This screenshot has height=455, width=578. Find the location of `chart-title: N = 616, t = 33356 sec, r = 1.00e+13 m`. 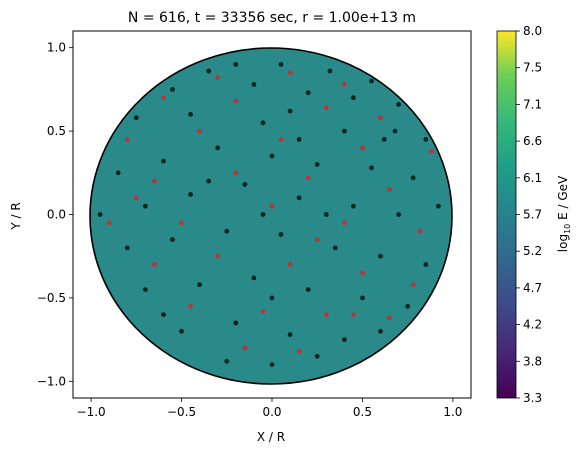

chart-title: N = 616, t = 33356 sec, r = 1.00e+13 m is located at coordinates (272, 18).